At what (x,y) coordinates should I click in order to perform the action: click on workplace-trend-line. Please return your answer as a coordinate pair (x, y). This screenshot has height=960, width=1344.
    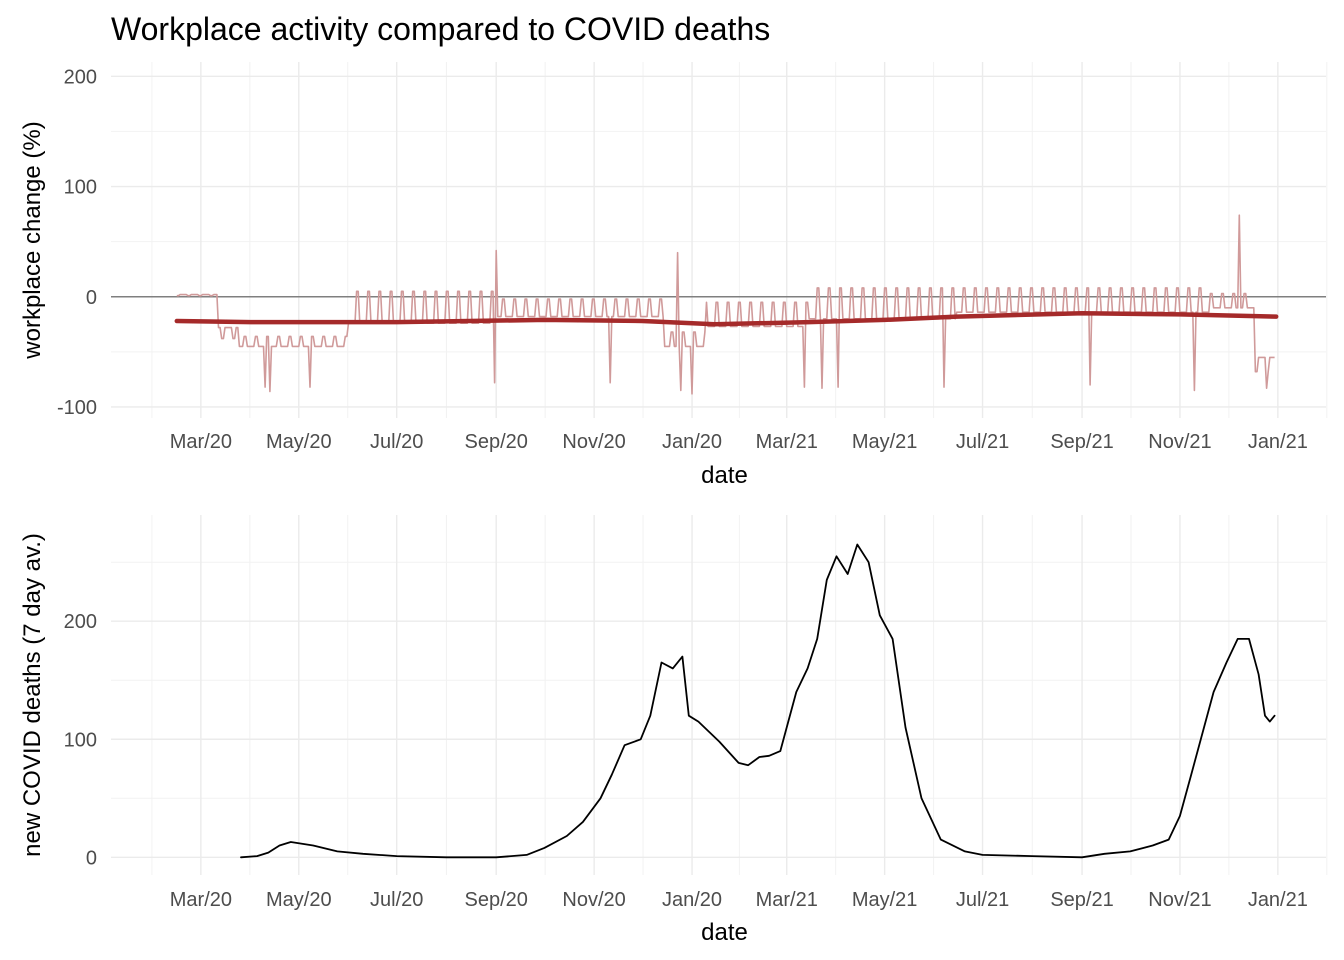
    Looking at the image, I should click on (726, 319).